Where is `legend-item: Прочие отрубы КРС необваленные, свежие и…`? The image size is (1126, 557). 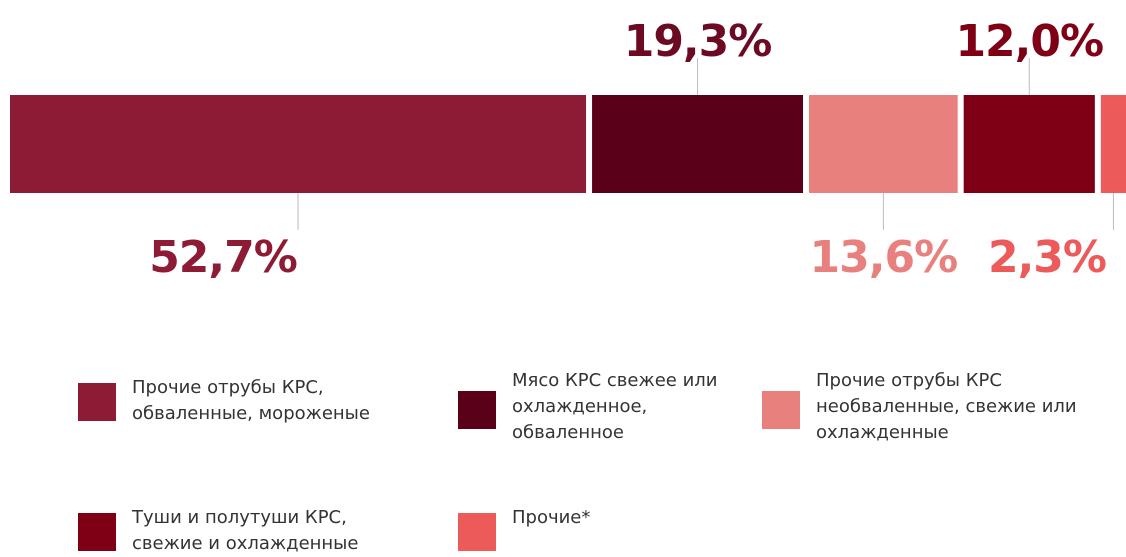 legend-item: Прочие отрубы КРС необваленные, свежие и… is located at coordinates (924, 407).